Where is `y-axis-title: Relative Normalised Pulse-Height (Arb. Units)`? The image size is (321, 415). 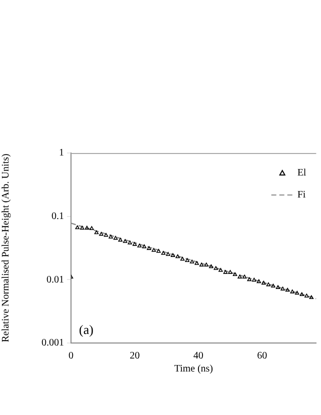 y-axis-title: Relative Normalised Pulse-Height (Arb. Units) is located at coordinates (6, 248).